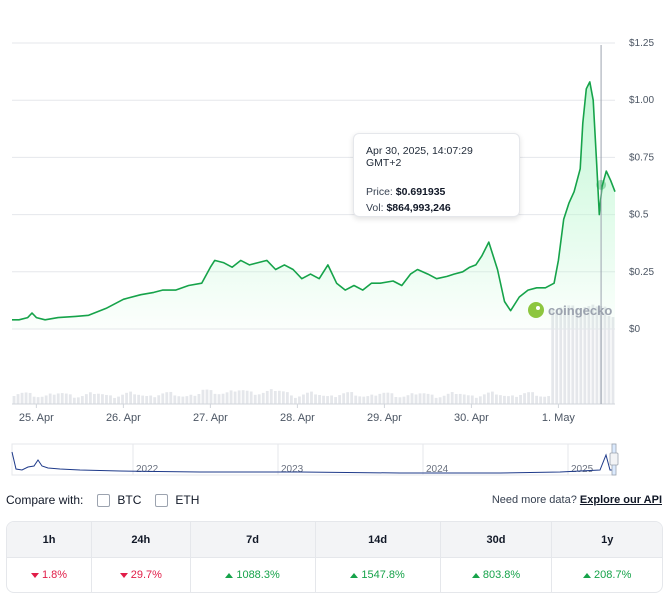  I want to click on coingecko-watermark: coingecko, so click(570, 310).